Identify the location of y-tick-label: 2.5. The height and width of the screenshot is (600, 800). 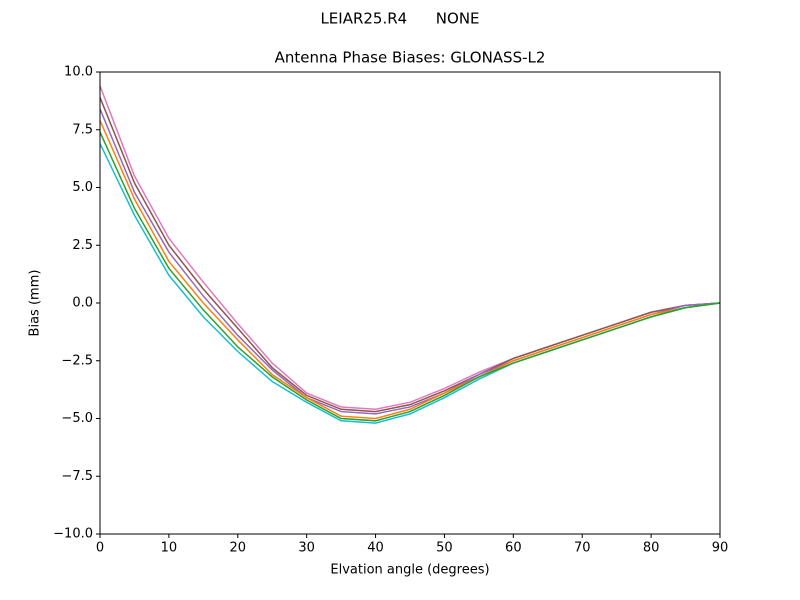
(82, 245).